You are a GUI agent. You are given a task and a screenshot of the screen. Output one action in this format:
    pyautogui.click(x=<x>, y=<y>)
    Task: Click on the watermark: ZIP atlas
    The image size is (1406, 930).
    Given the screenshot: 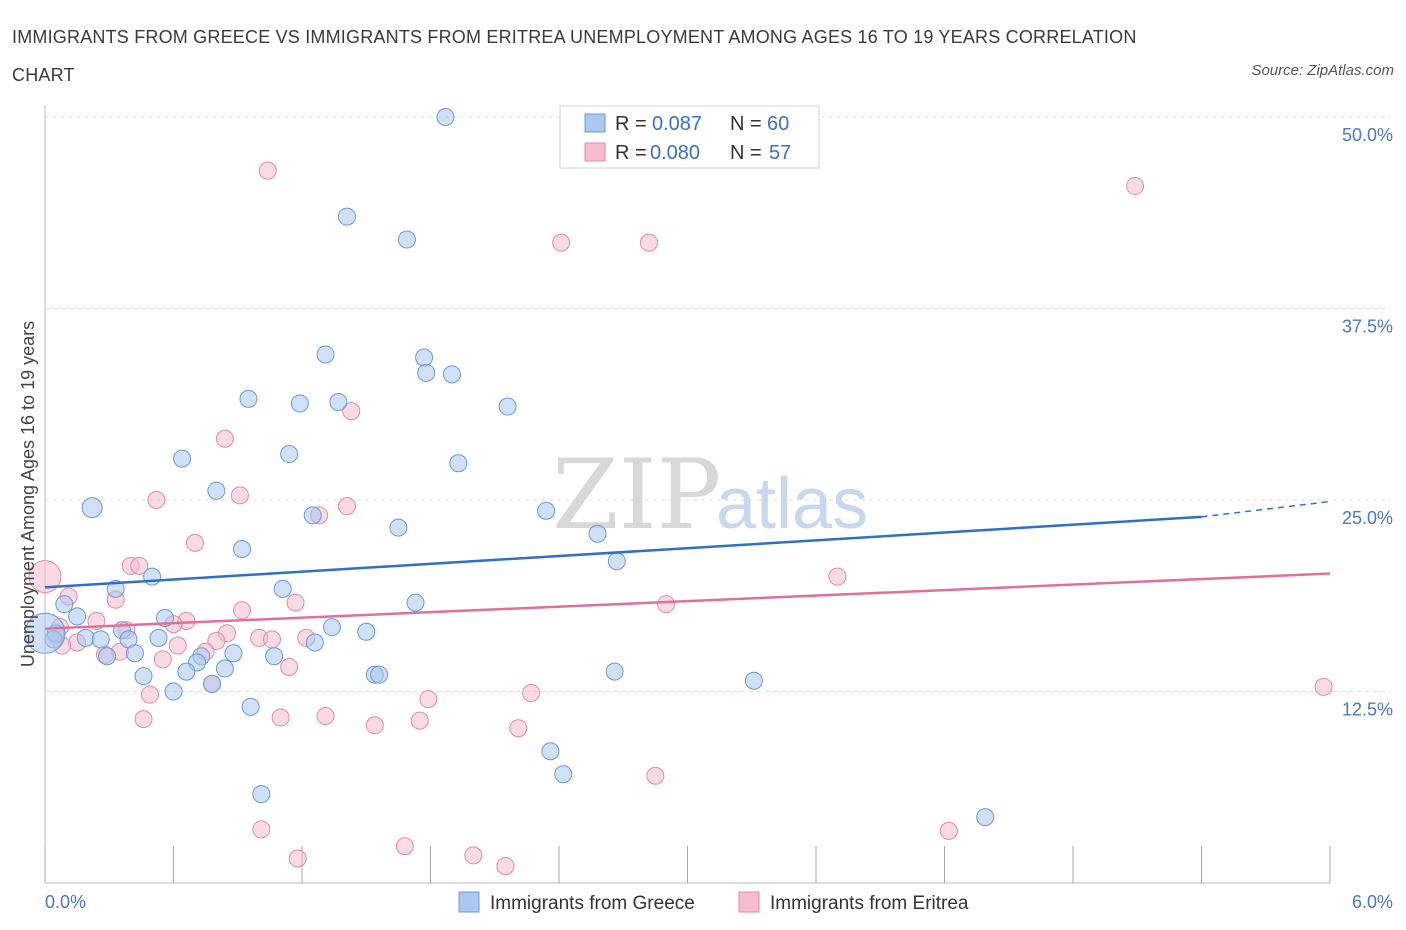 What is the action you would take?
    pyautogui.click(x=710, y=495)
    